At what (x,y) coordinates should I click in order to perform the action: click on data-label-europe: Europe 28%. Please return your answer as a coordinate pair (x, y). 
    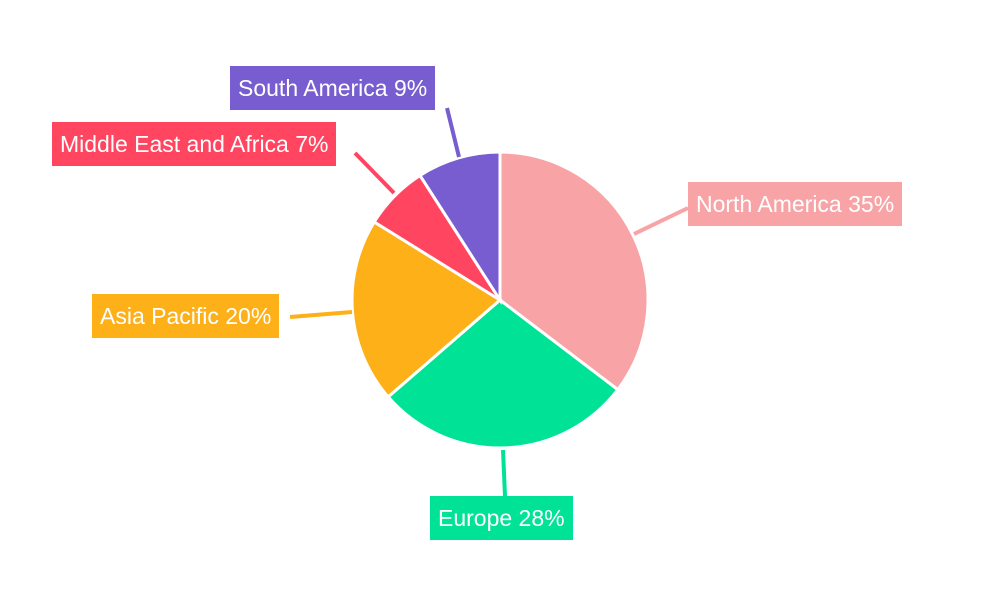
    Looking at the image, I should click on (501, 518).